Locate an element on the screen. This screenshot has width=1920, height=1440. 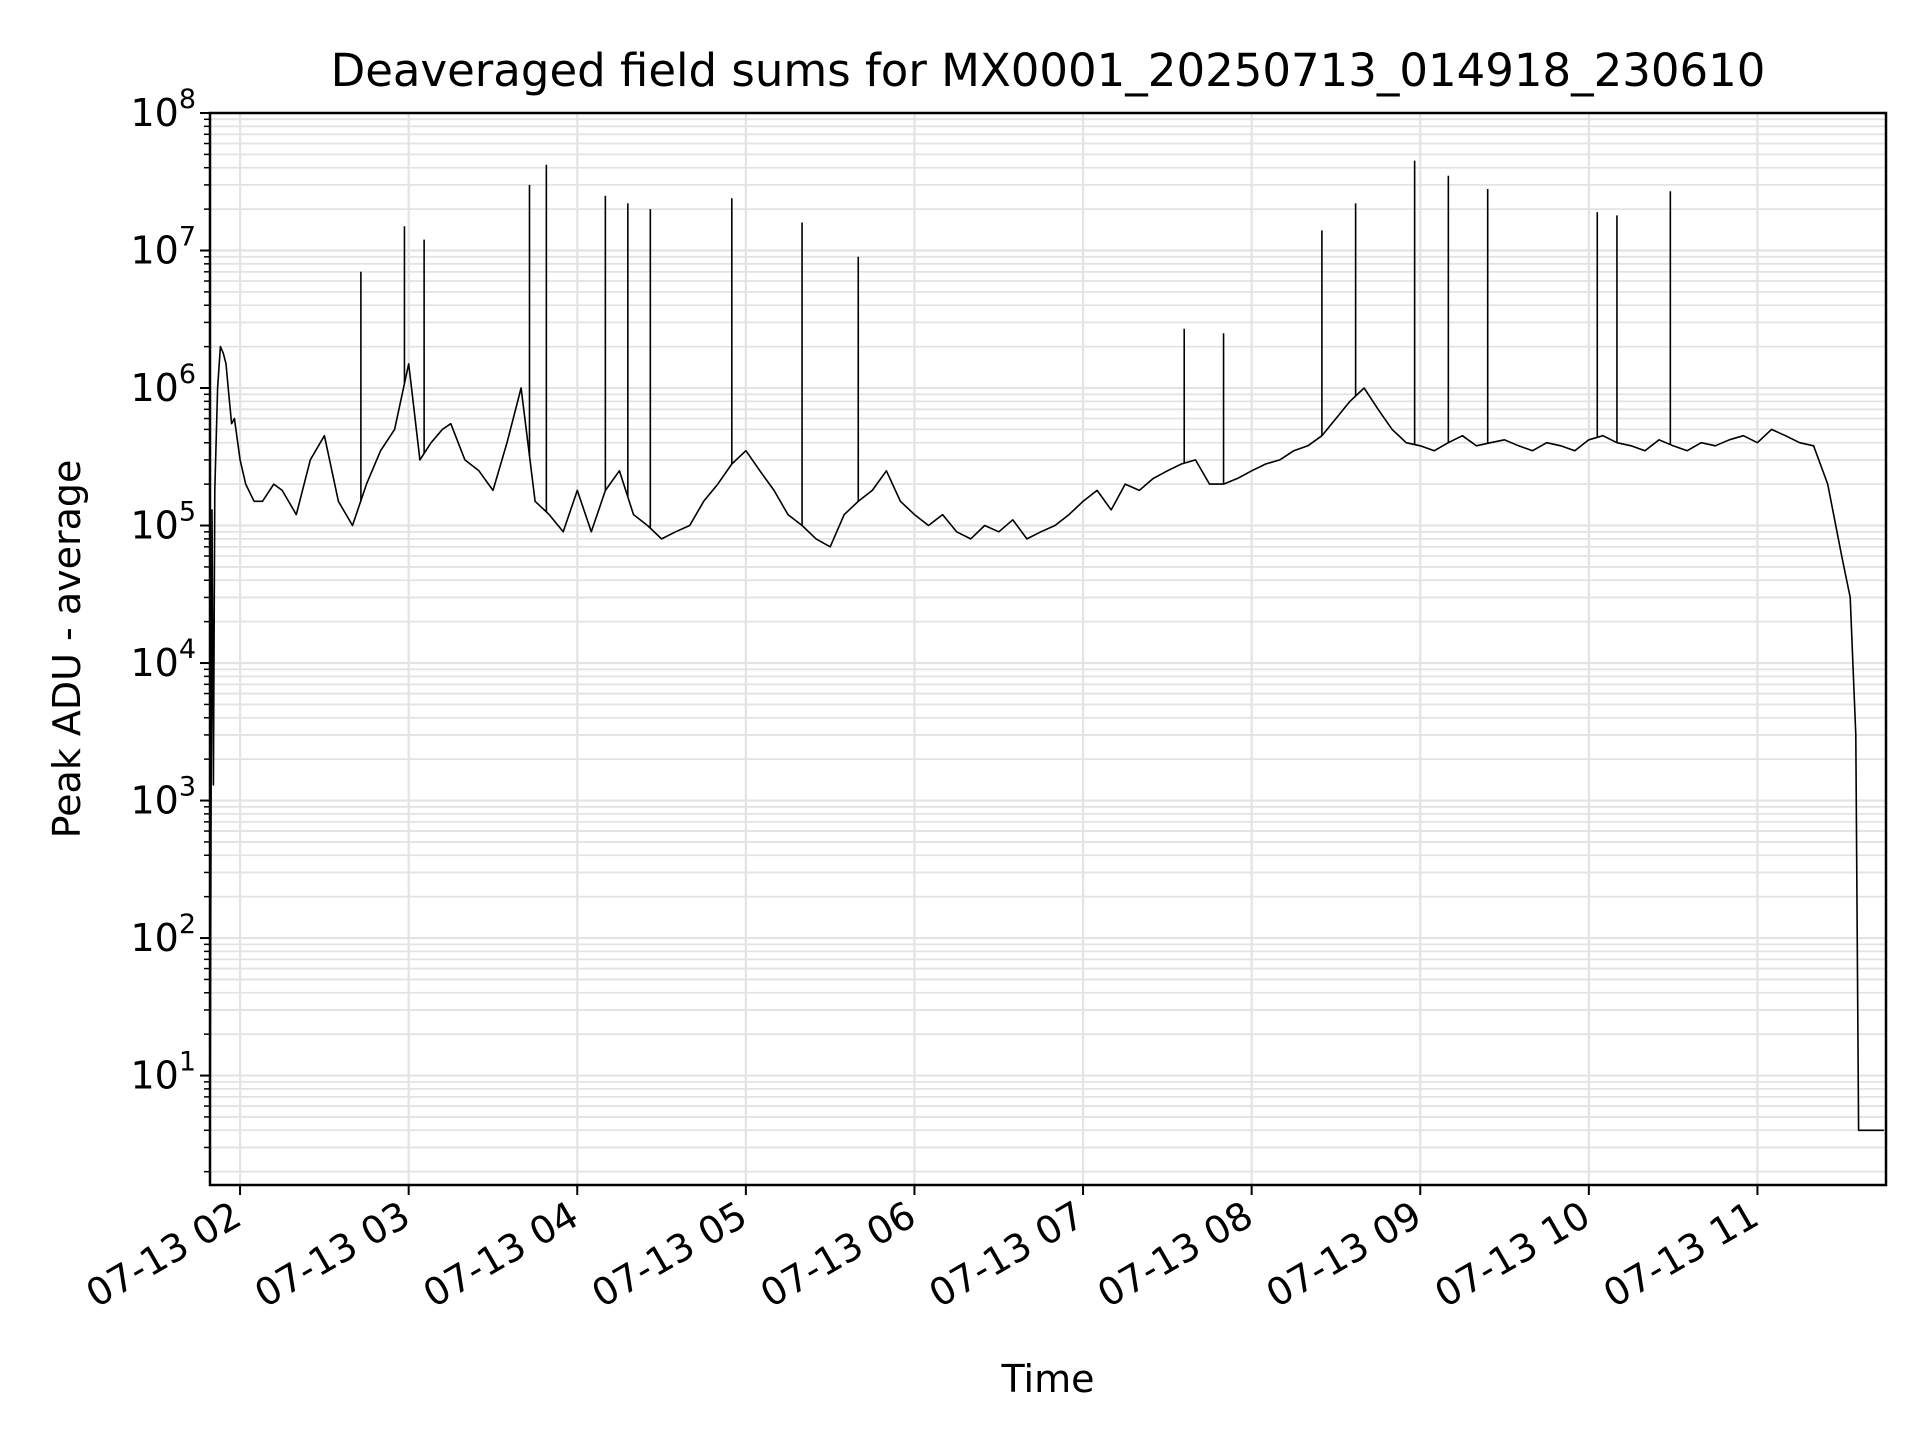
y-tick-label: 10⁸ is located at coordinates (163, 109).